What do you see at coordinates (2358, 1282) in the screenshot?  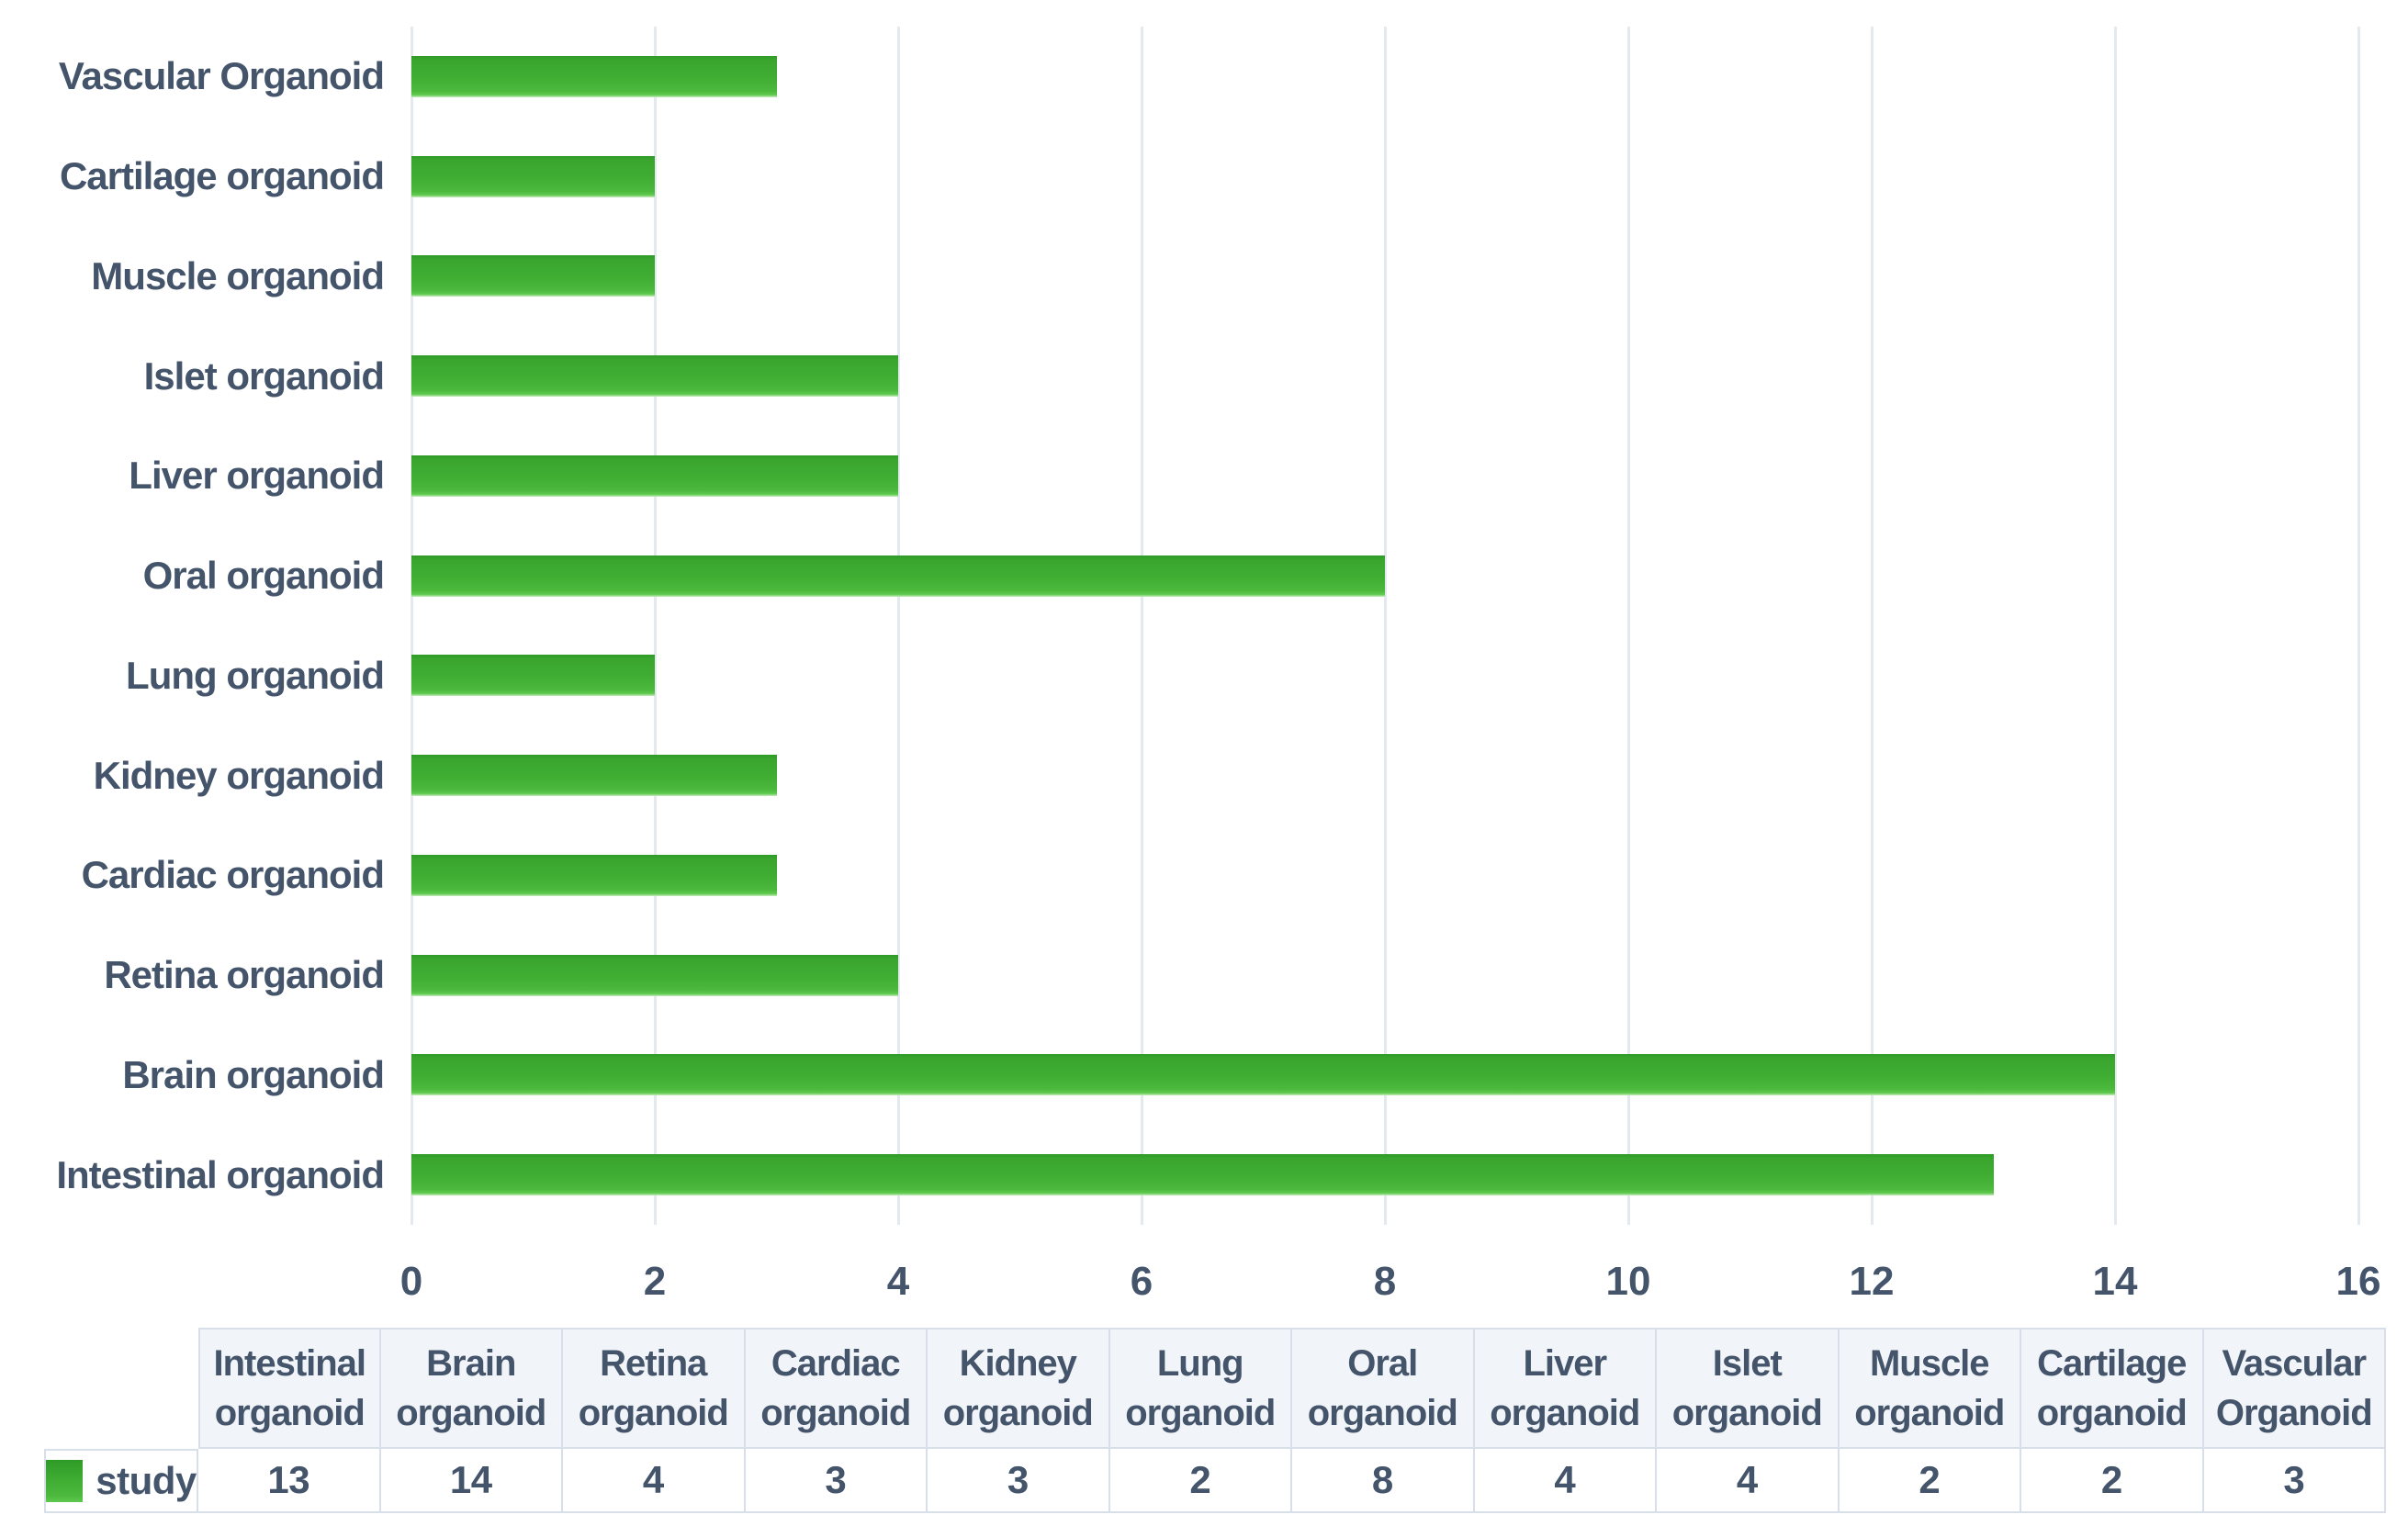 I see `x-axis-tick-label: 16` at bounding box center [2358, 1282].